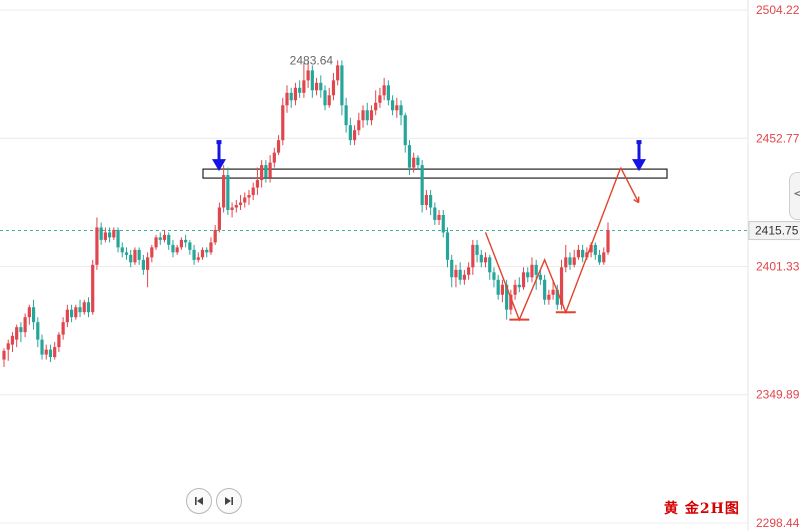  Describe the element at coordinates (778, 523) in the screenshot. I see `y-tick-label: 2298.44` at that location.